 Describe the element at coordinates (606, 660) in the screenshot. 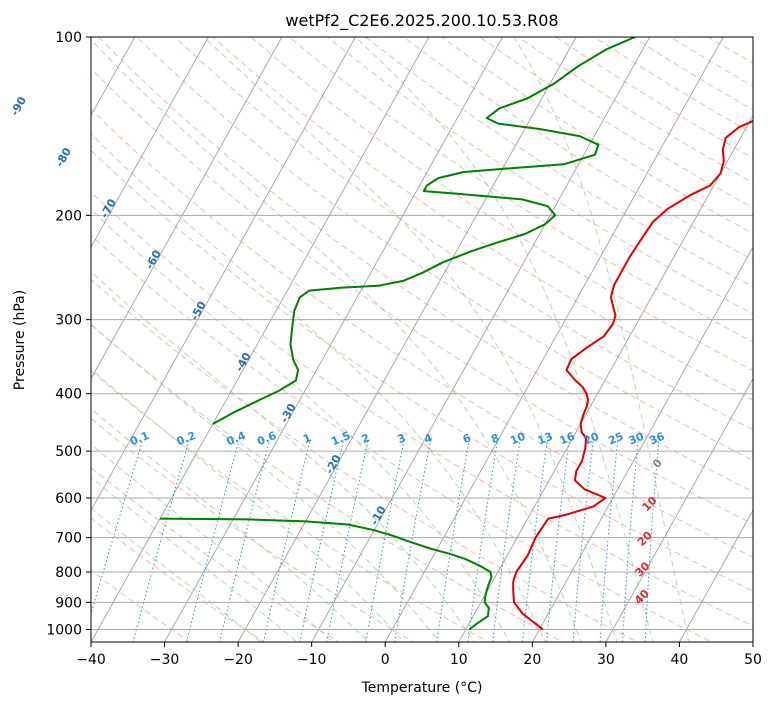

I see `x-tick-label: 30` at that location.